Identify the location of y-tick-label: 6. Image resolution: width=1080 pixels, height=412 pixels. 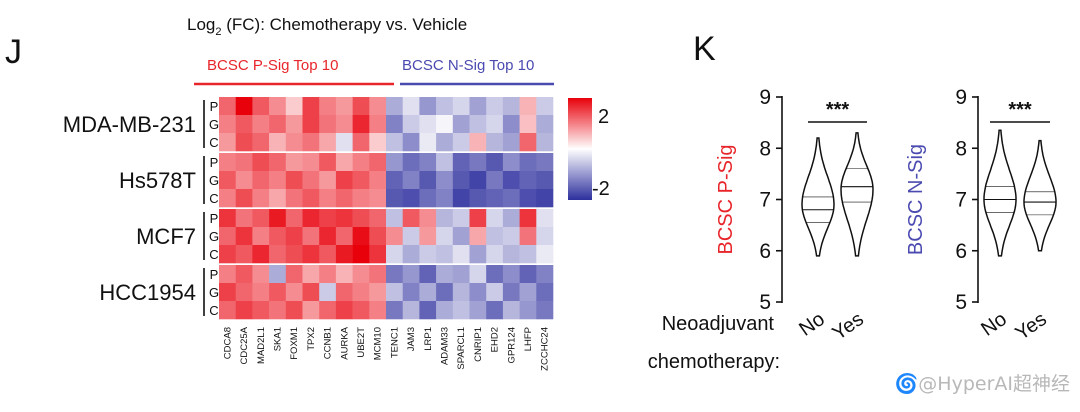
(961, 251).